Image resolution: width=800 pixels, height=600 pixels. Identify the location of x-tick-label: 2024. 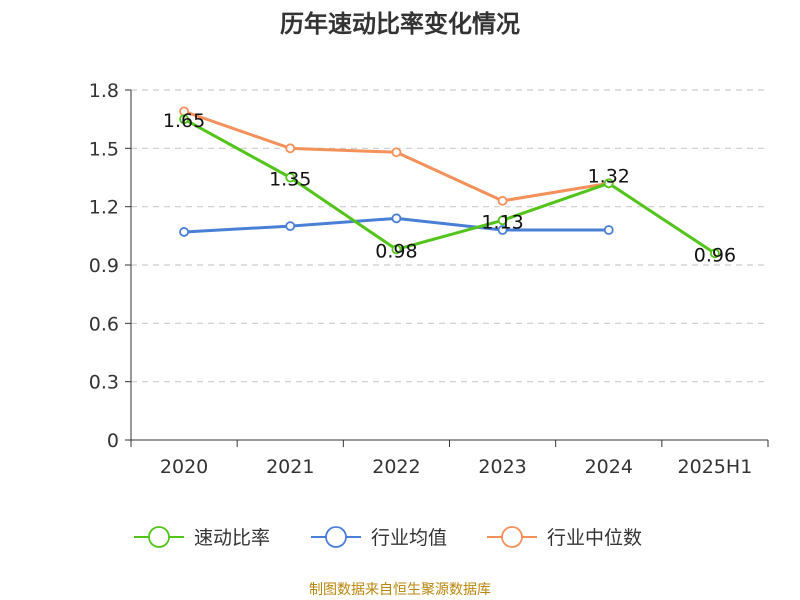
(609, 467).